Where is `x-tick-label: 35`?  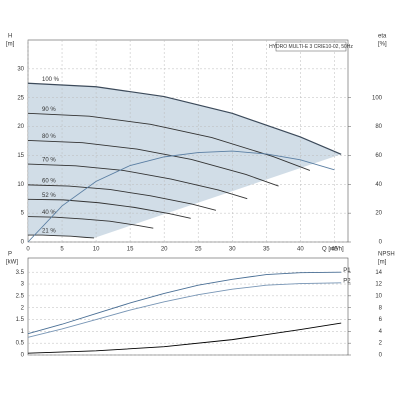 x-tick-label: 35 is located at coordinates (266, 250).